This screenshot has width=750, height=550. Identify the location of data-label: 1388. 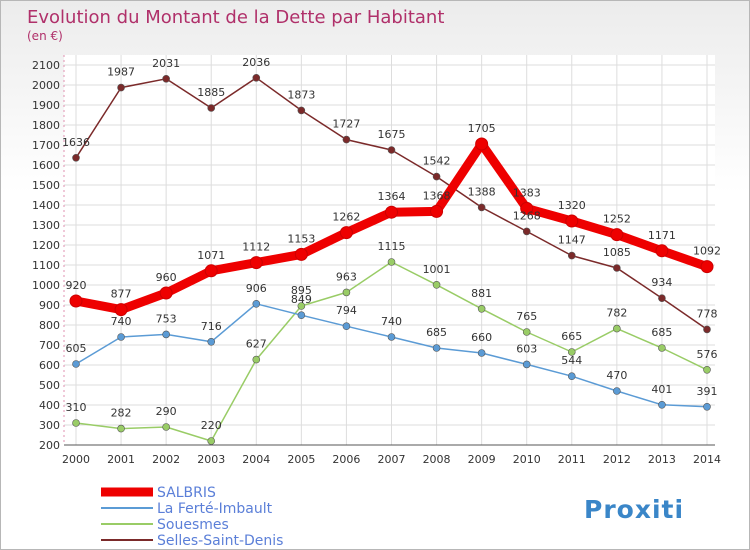
(482, 191).